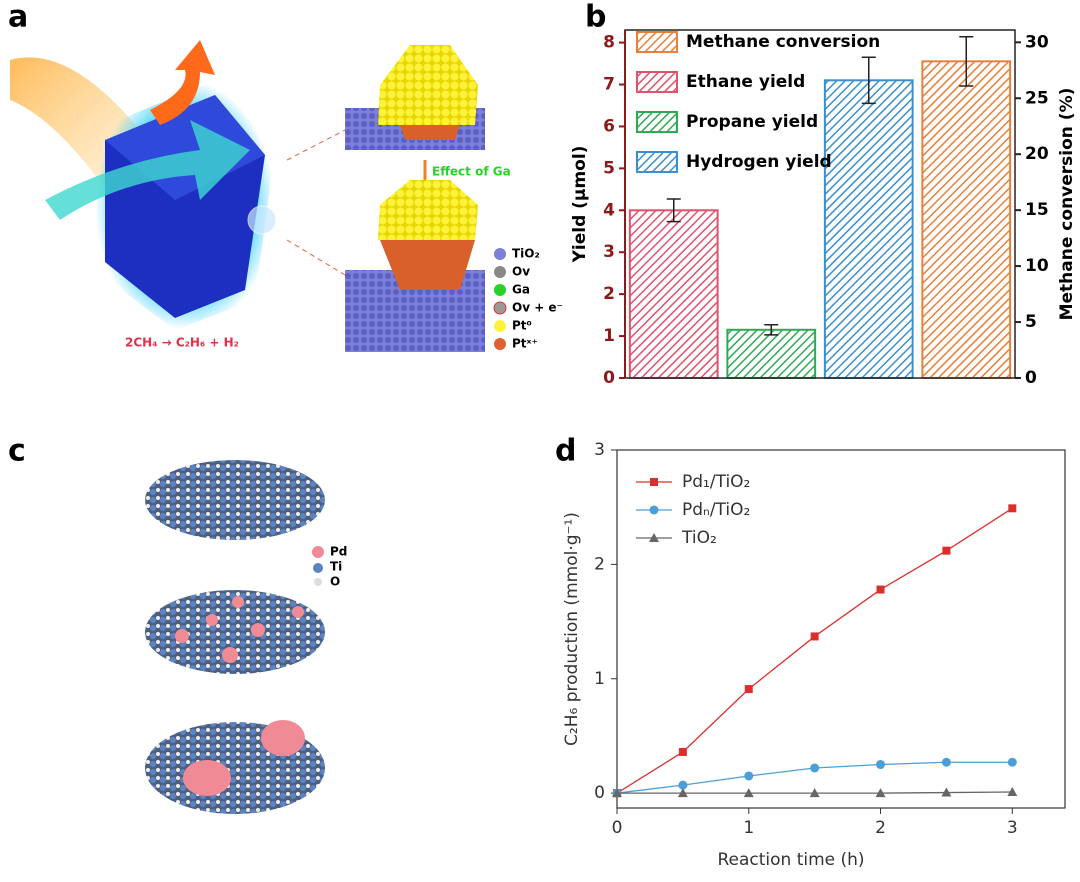 The height and width of the screenshot is (882, 1080). I want to click on legend-label: Pt⁰, so click(522, 326).